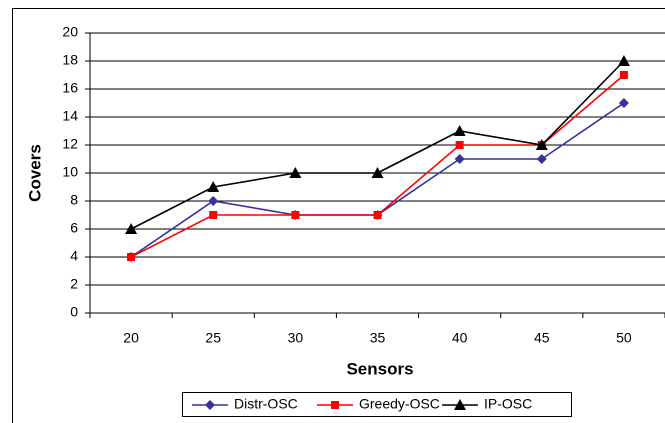 The height and width of the screenshot is (423, 665). What do you see at coordinates (542, 338) in the screenshot?
I see `x-tick-label: 45` at bounding box center [542, 338].